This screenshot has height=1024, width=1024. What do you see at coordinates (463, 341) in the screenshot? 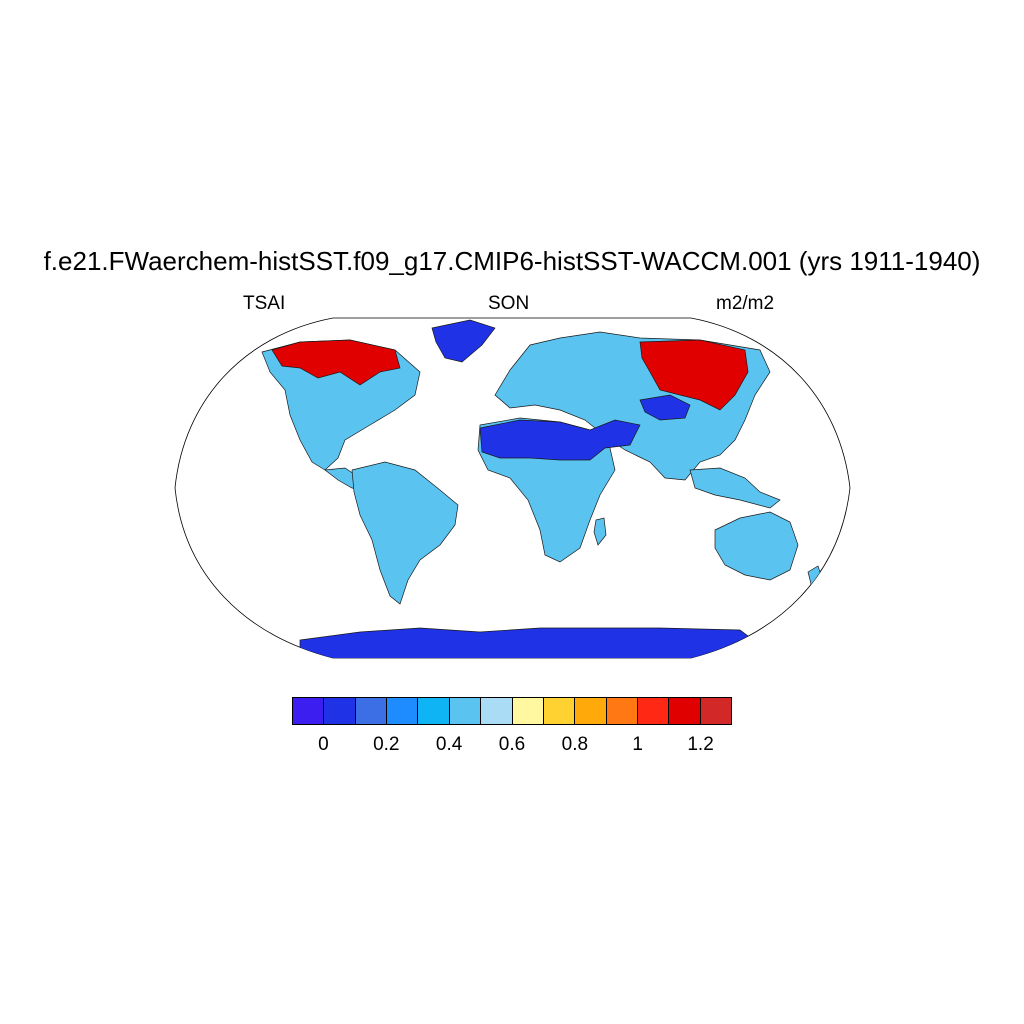
I see `greenland` at bounding box center [463, 341].